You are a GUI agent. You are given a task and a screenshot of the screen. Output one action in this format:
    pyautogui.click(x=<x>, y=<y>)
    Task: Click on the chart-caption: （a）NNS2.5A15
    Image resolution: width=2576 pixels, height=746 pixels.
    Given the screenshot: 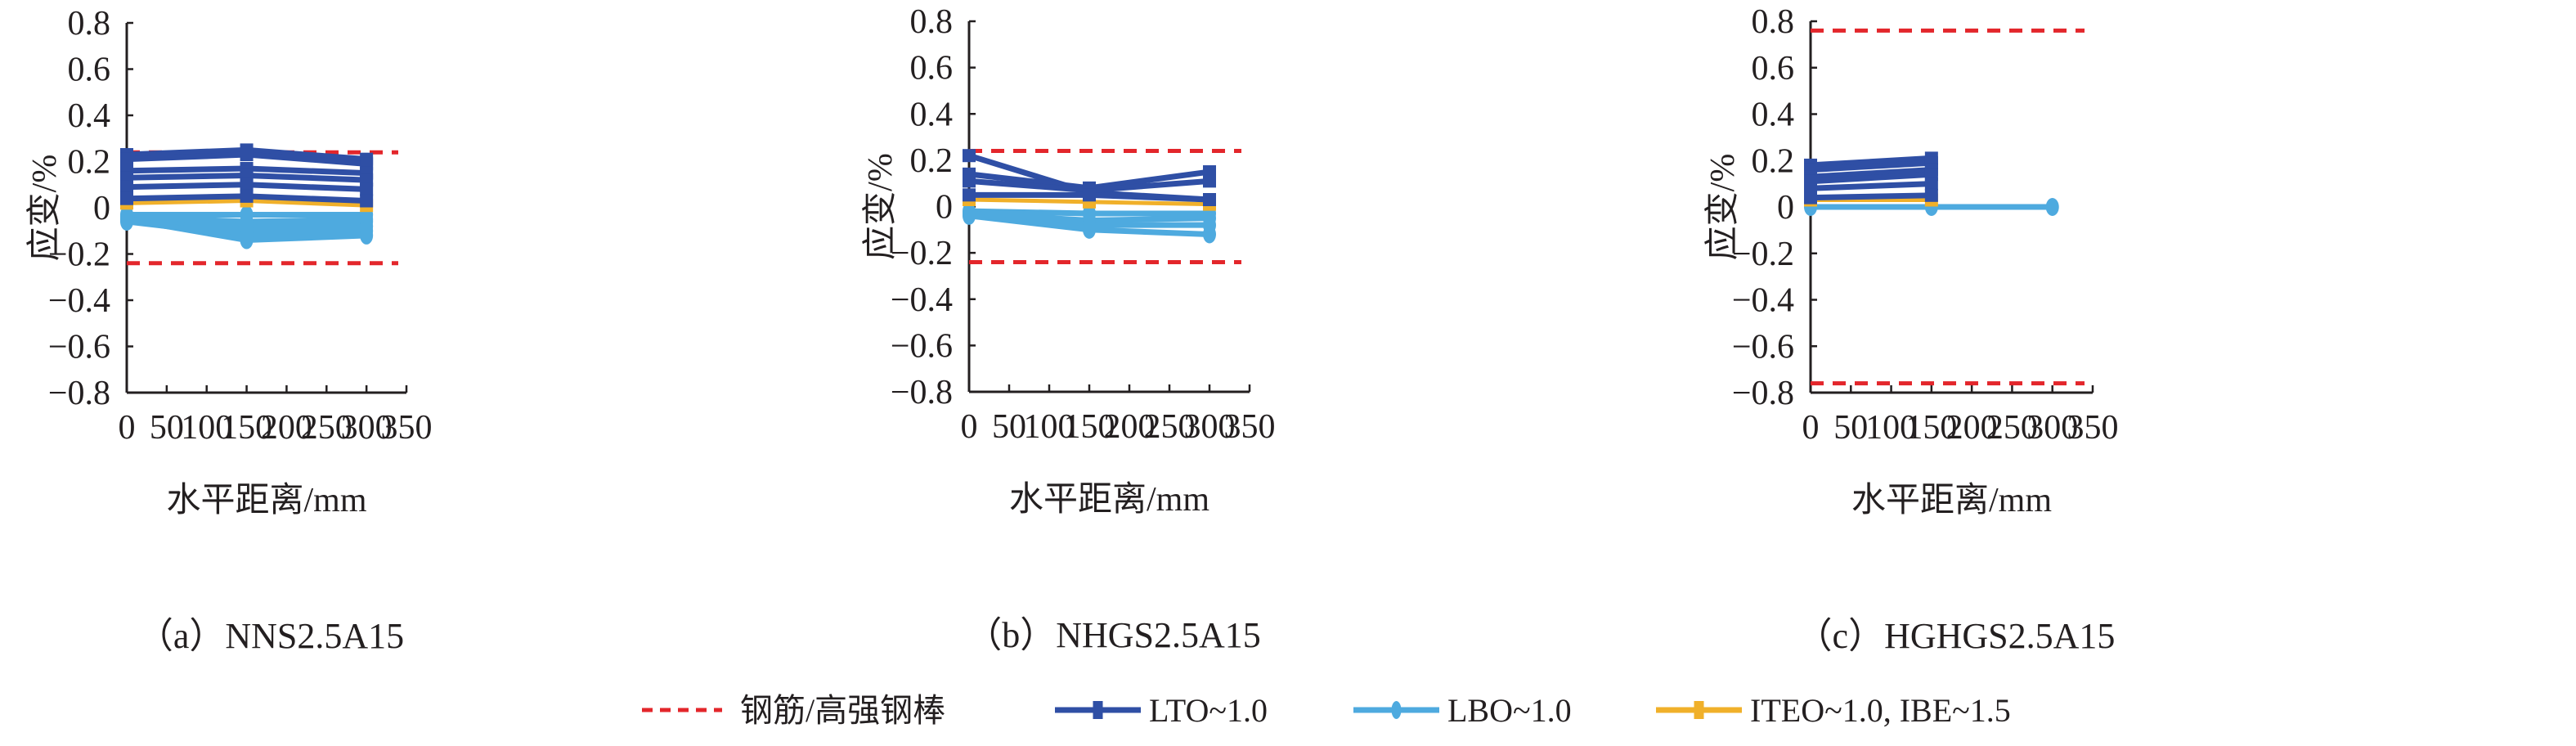 What is the action you would take?
    pyautogui.click(x=270, y=636)
    